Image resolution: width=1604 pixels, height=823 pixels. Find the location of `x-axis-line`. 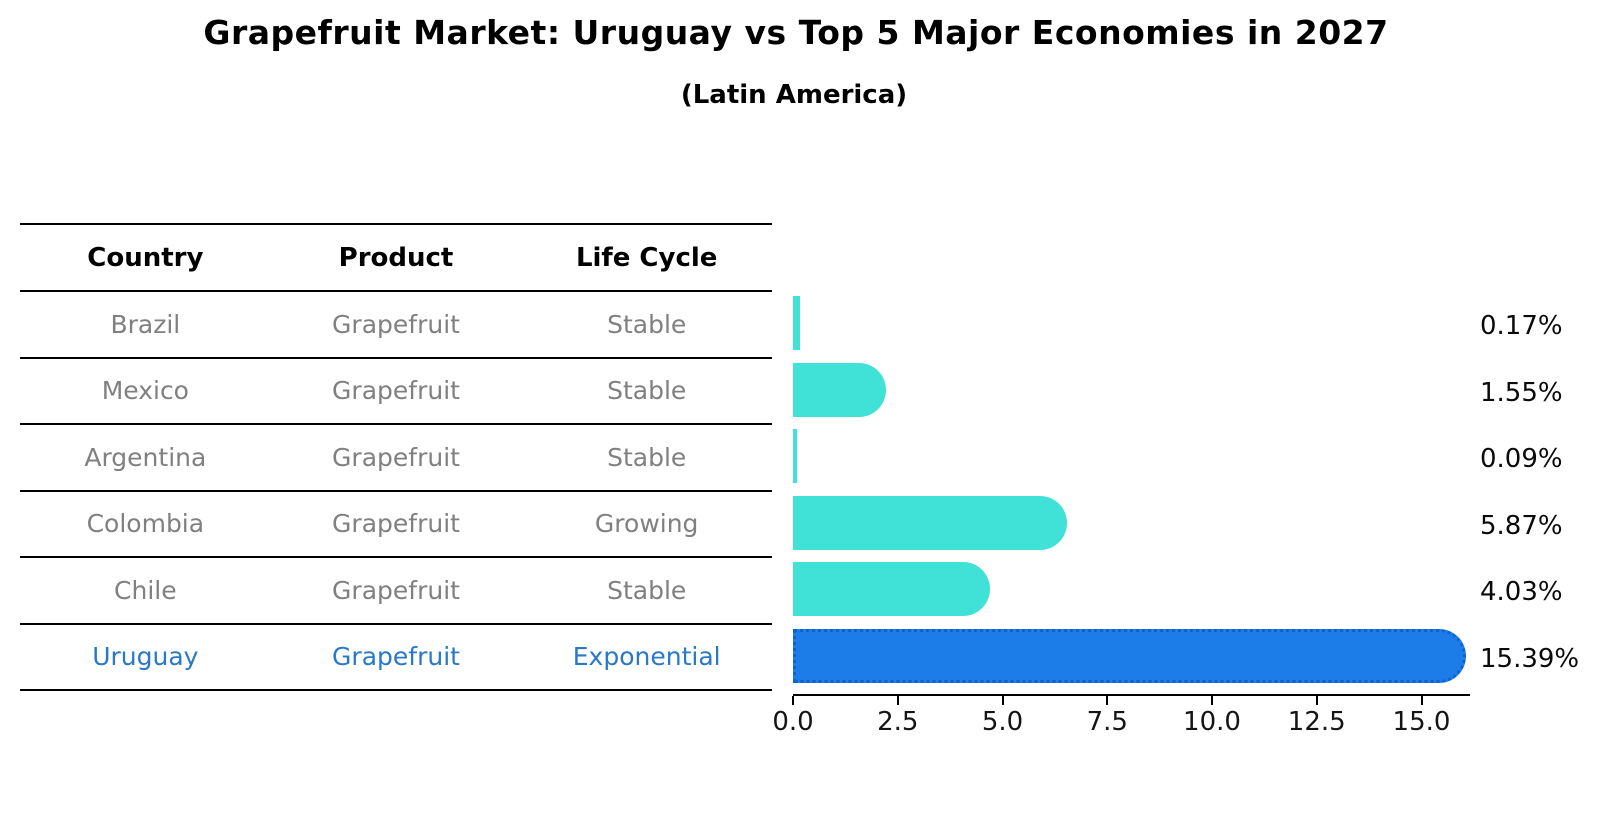

x-axis-line is located at coordinates (1131, 695).